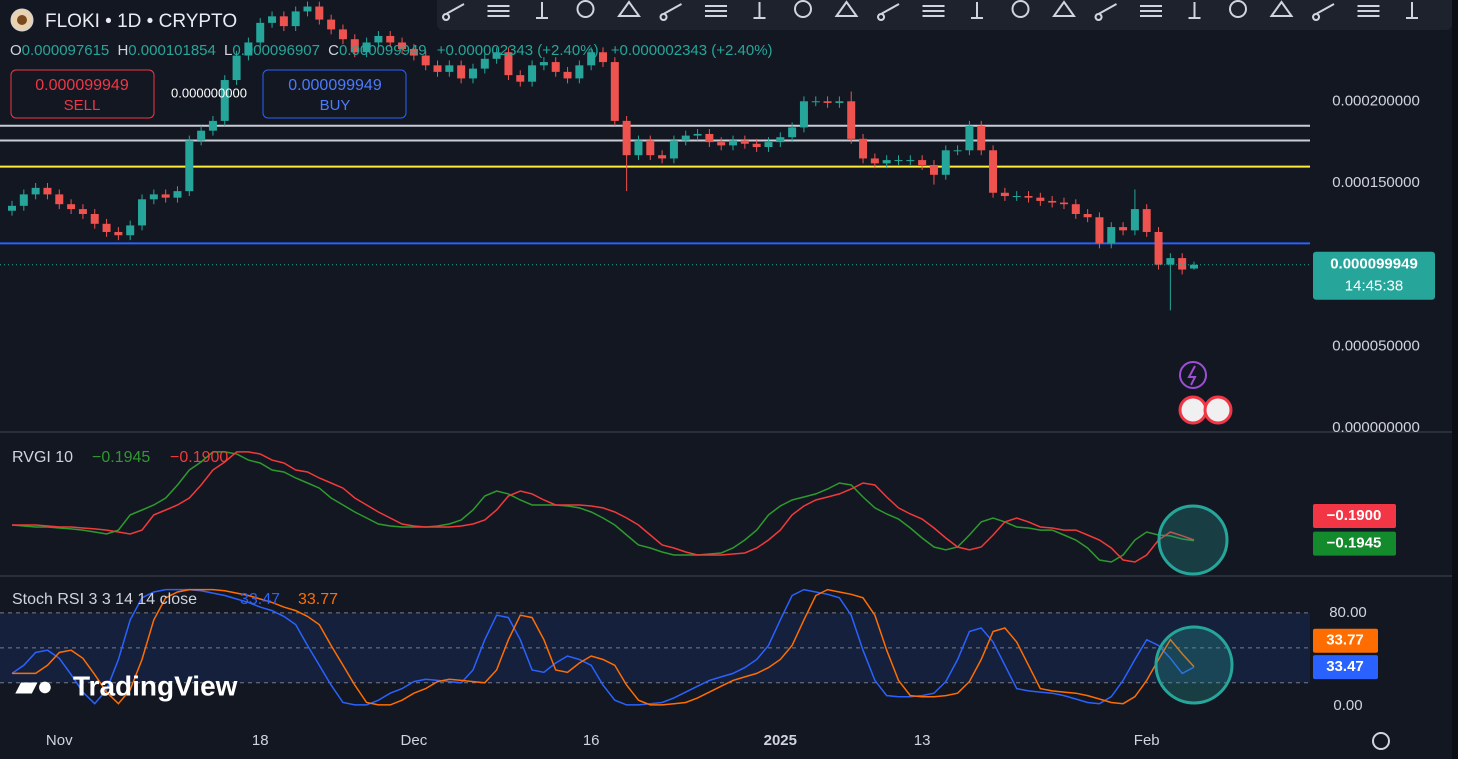 Image resolution: width=1458 pixels, height=759 pixels. I want to click on x-tick-label: 2025, so click(780, 740).